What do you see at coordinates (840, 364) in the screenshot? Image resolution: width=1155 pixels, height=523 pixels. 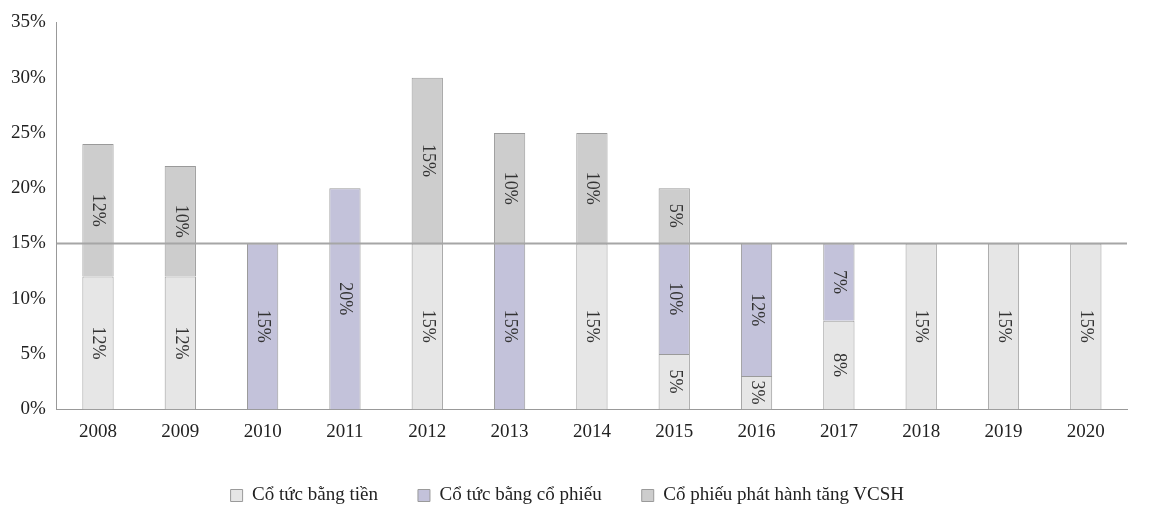 I see `data-label: 8%` at bounding box center [840, 364].